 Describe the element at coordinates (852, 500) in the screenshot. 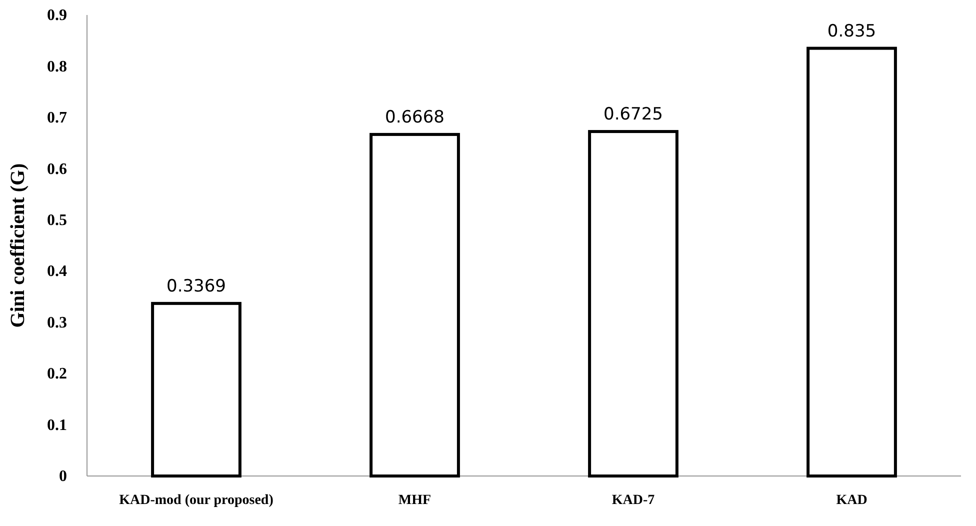

I see `x-tick-label: KAD` at that location.